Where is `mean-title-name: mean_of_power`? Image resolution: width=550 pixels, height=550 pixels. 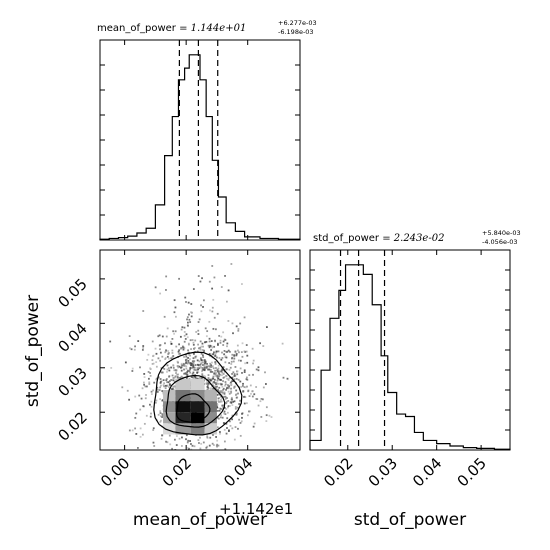
mean-title-name: mean_of_power is located at coordinates (137, 28).